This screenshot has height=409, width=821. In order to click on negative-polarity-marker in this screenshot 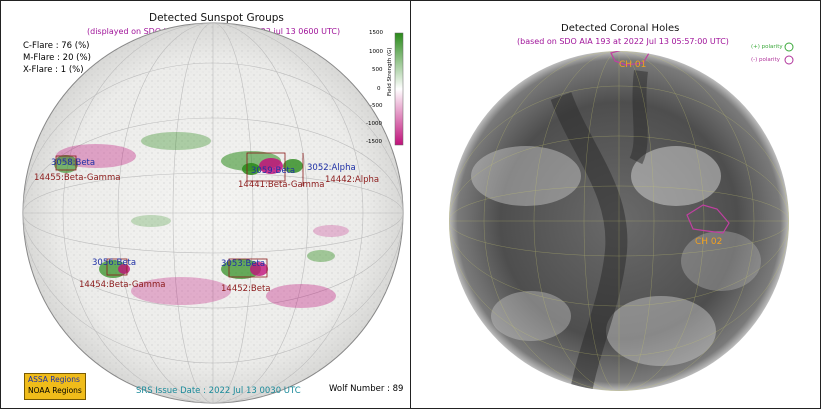, I will do `click(789, 60)`.